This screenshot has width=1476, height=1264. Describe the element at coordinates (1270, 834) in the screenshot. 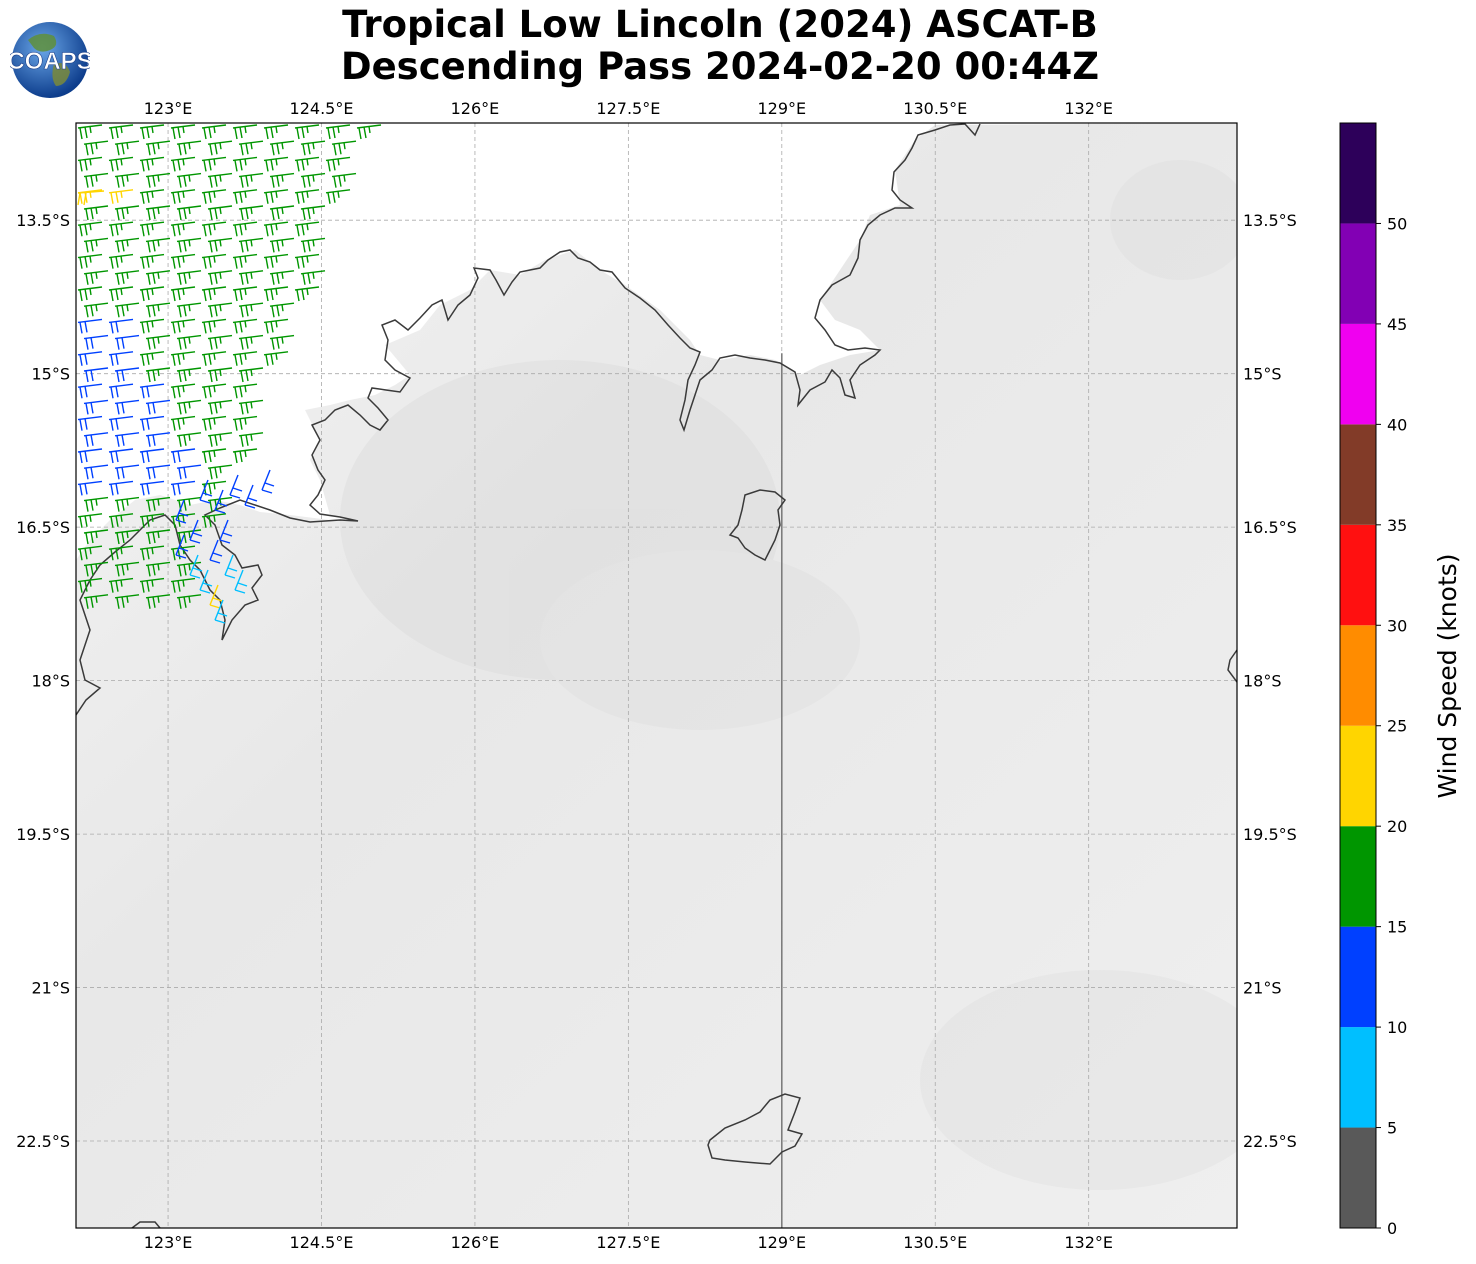

I see `lat-tick-right-4: 19.5°S` at that location.